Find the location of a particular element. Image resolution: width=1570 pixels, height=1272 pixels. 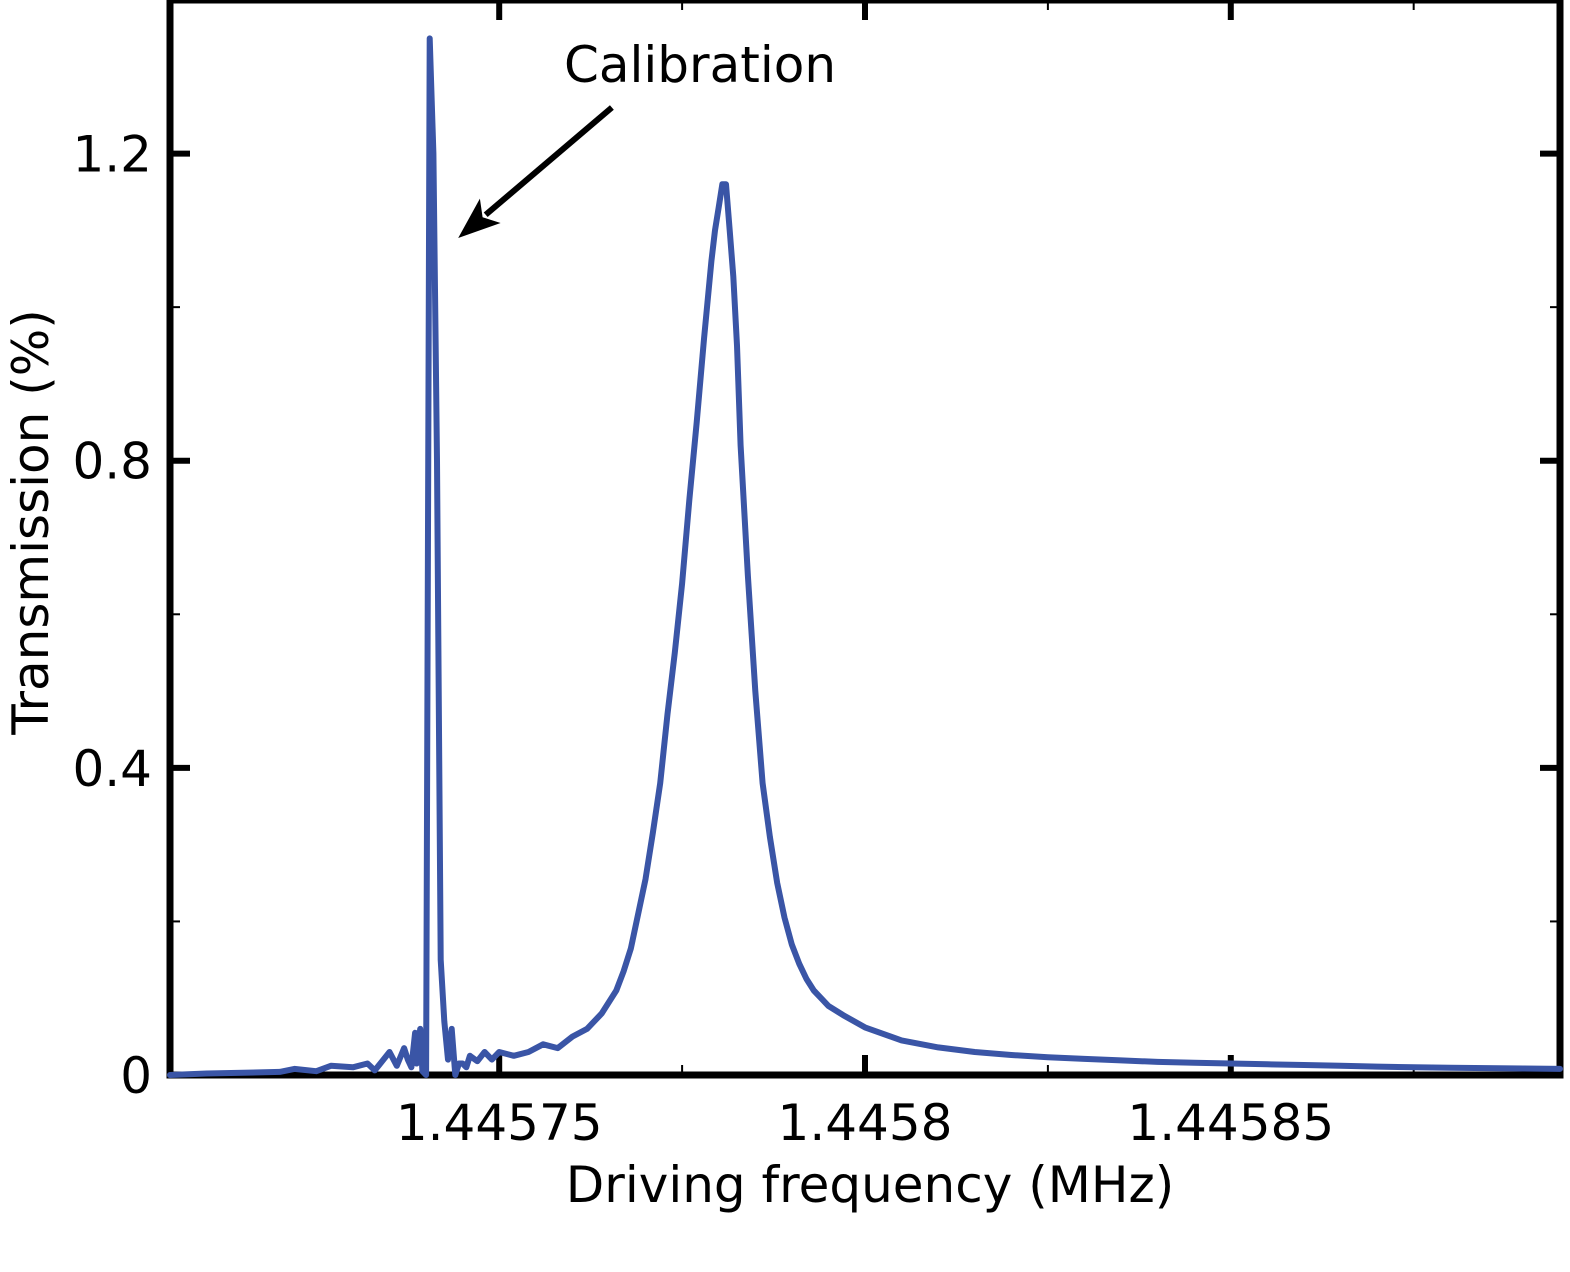

y-tick-label: 0.4 is located at coordinates (112, 769).